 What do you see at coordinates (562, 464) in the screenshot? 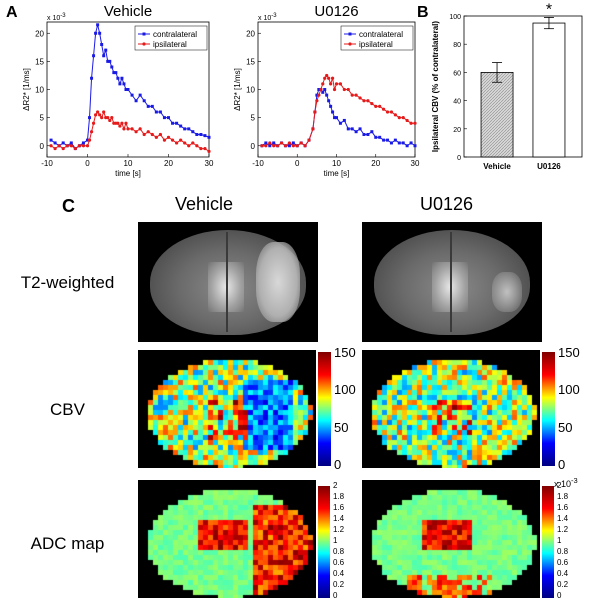
I see `cbv-tick: 0` at bounding box center [562, 464].